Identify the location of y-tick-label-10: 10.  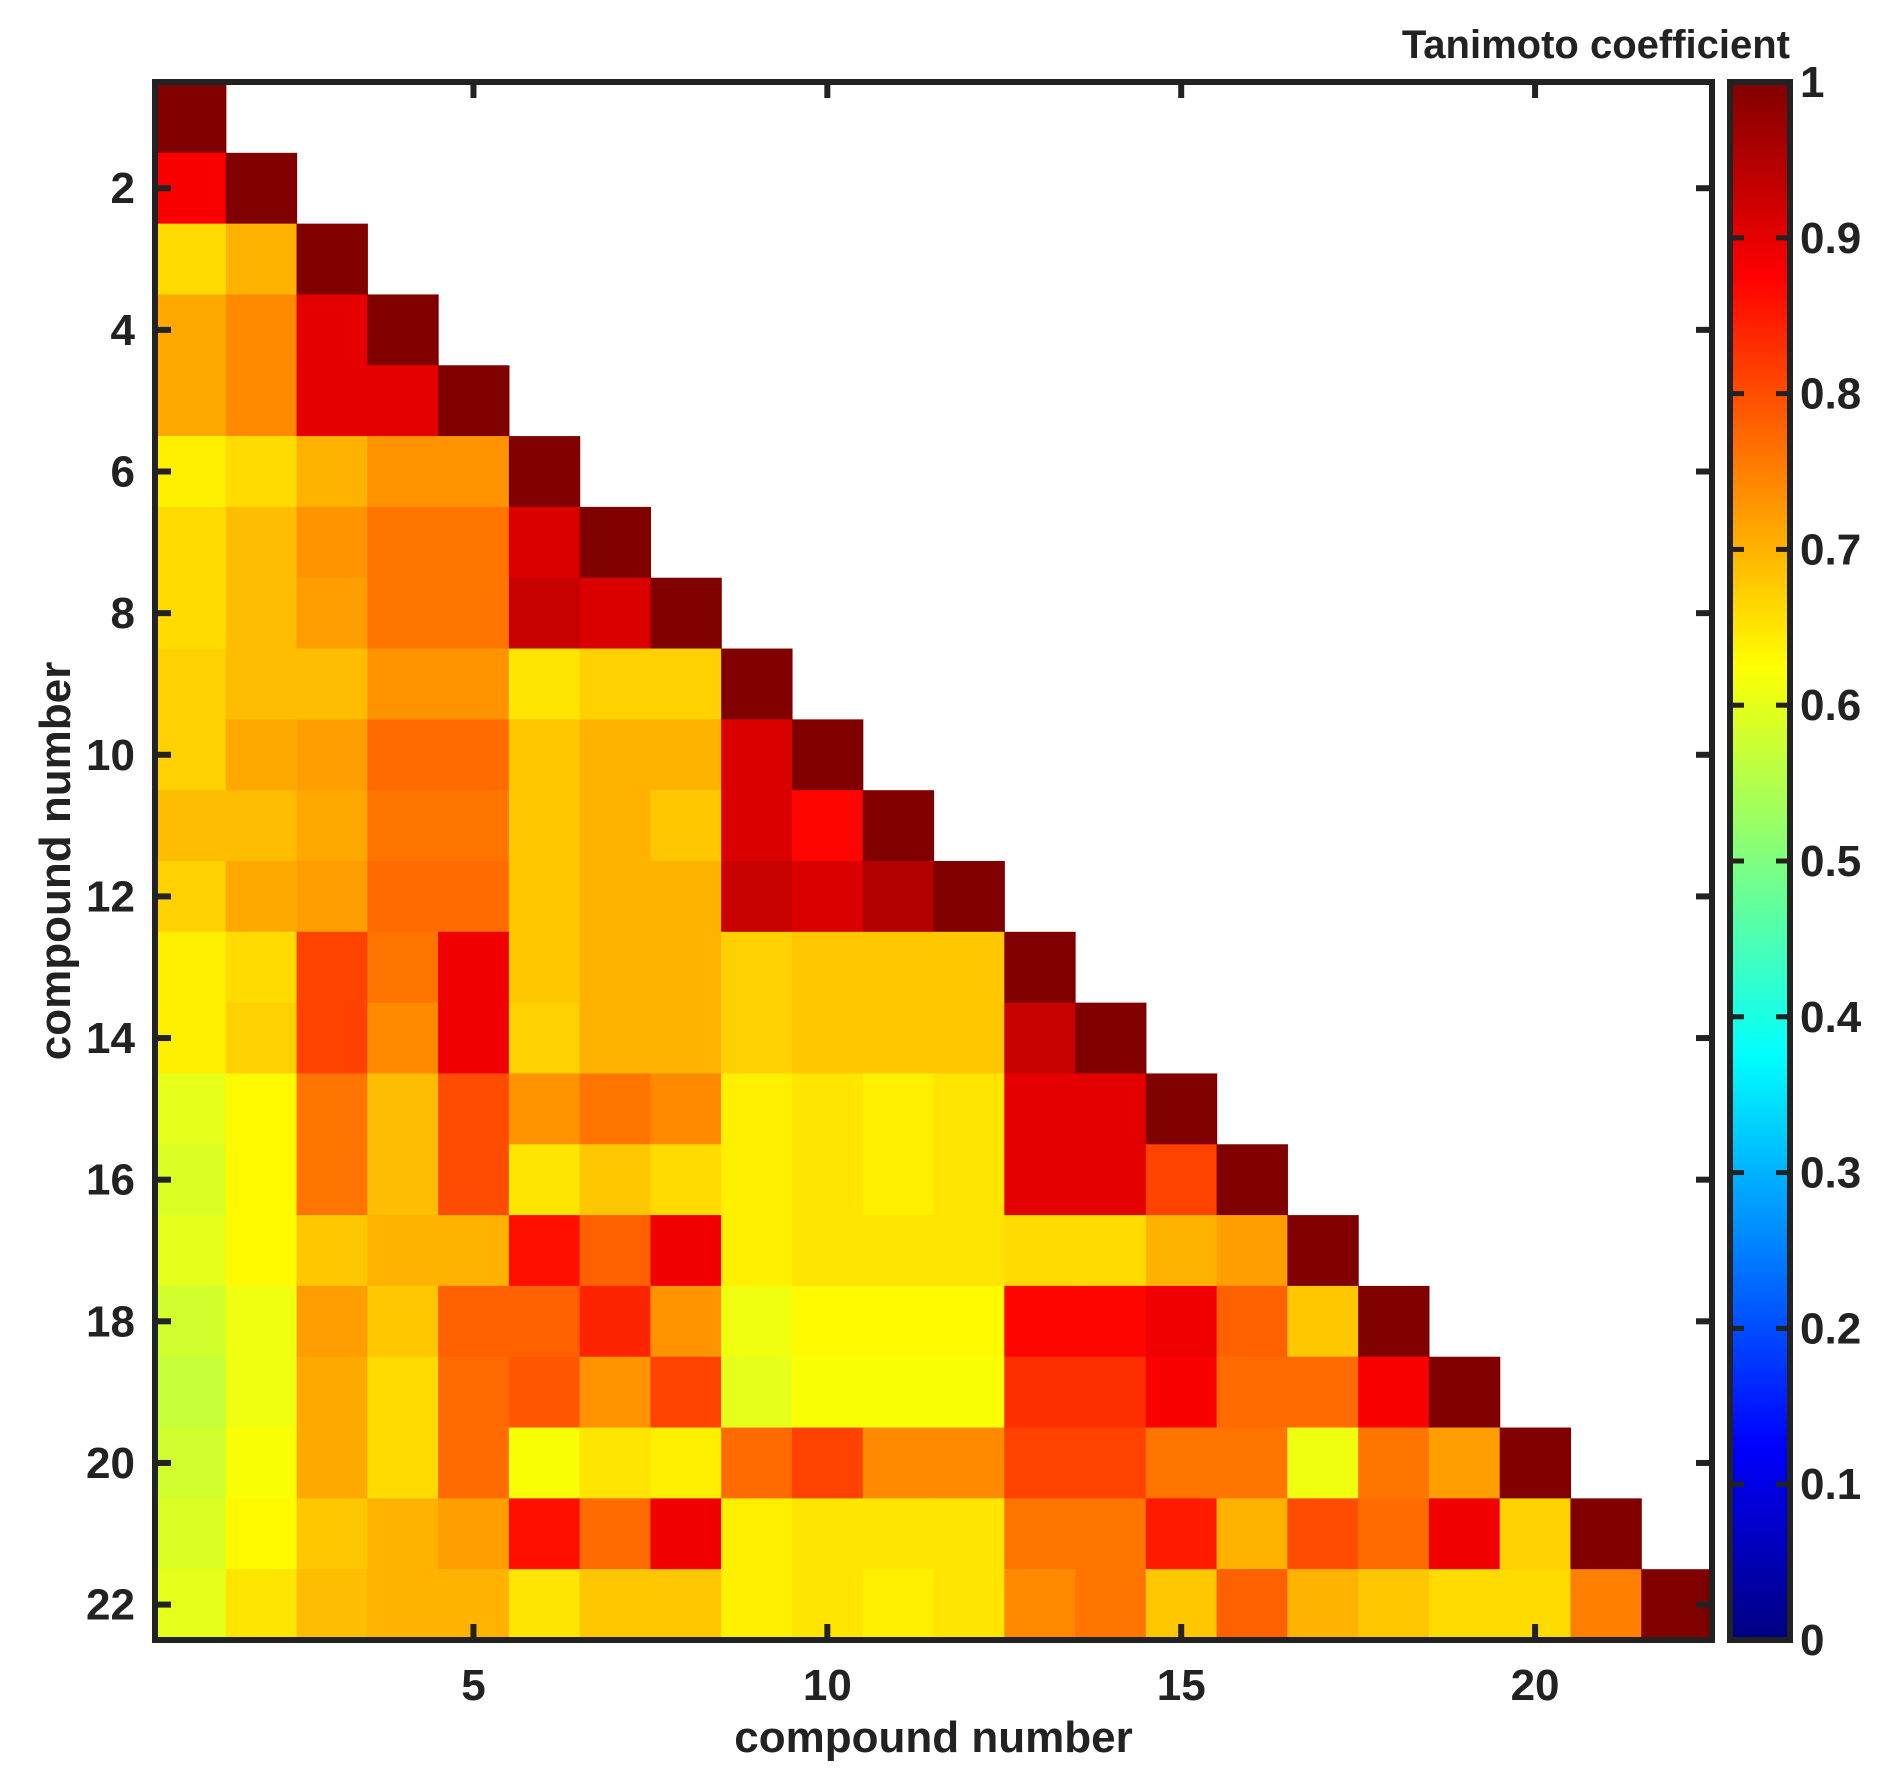
(110, 755).